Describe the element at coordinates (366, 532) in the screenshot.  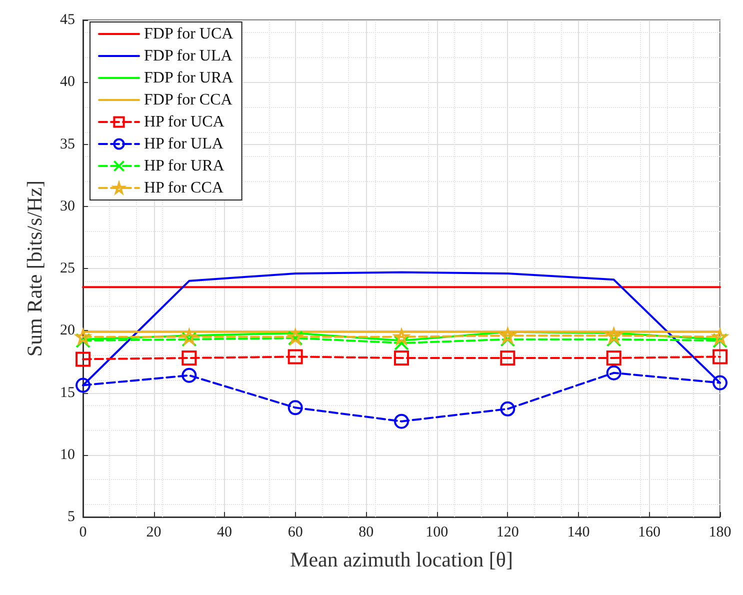
I see `x-tick-label: 80` at that location.